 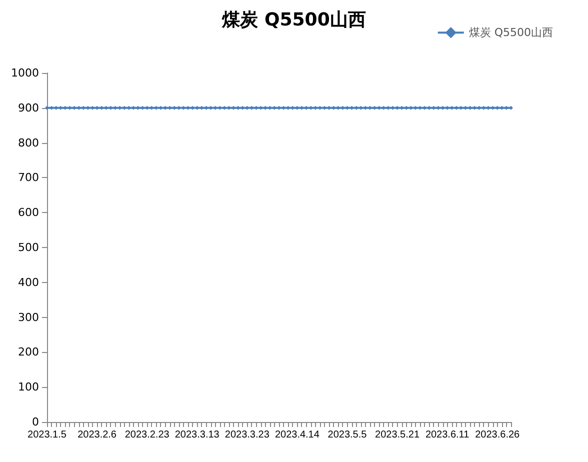 I want to click on x-tick-label: 2023.5.5, so click(x=348, y=435).